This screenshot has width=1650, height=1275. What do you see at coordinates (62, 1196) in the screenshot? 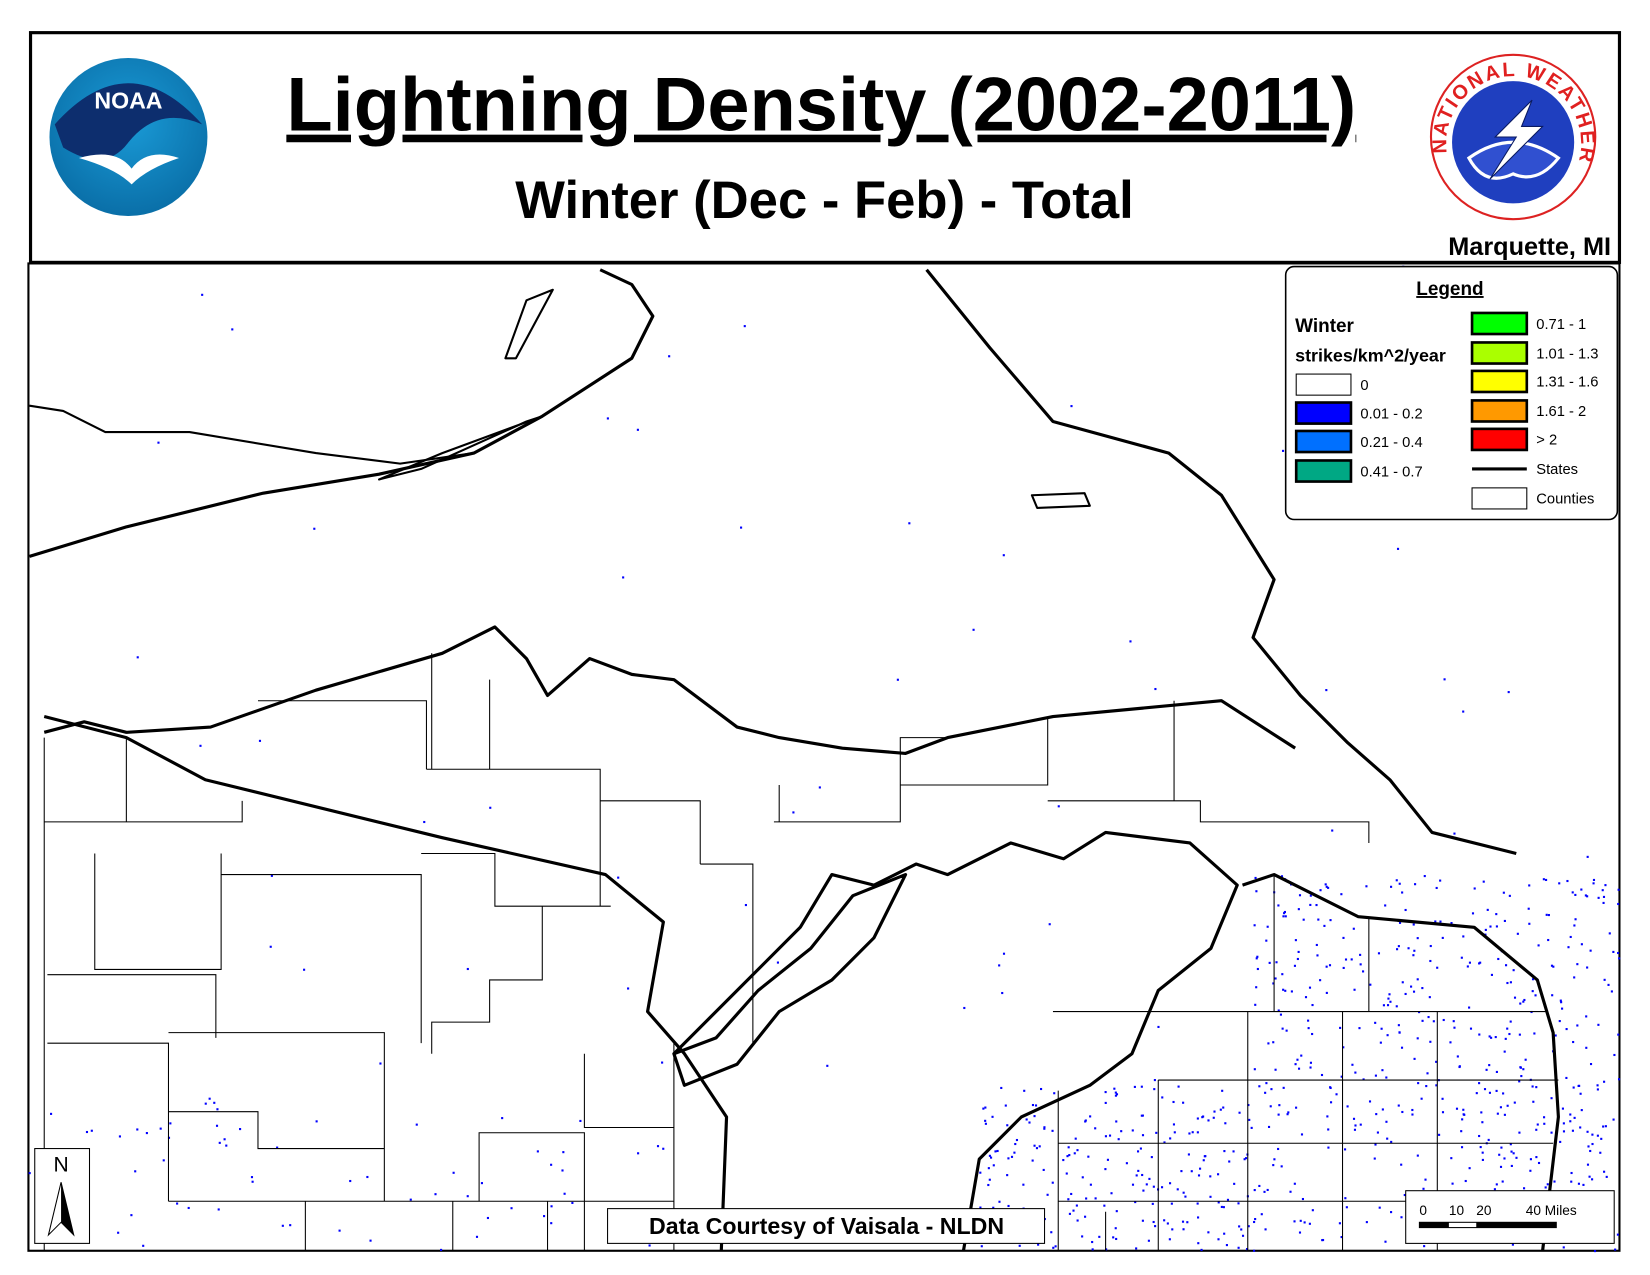
I see `north-arrow: N` at bounding box center [62, 1196].